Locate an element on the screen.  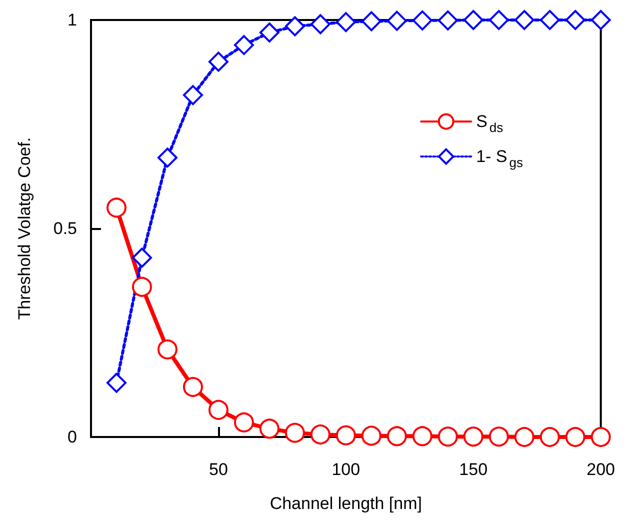
y-tick-label: 0.5 is located at coordinates (65, 228).